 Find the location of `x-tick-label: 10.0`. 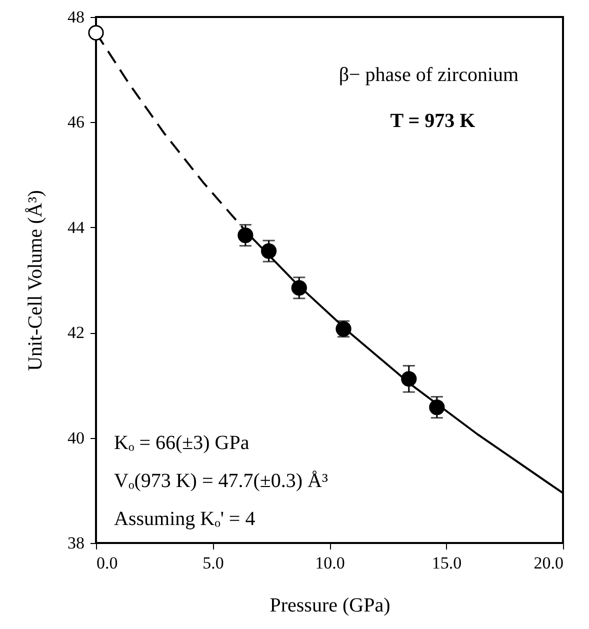

x-tick-label: 10.0 is located at coordinates (330, 563).